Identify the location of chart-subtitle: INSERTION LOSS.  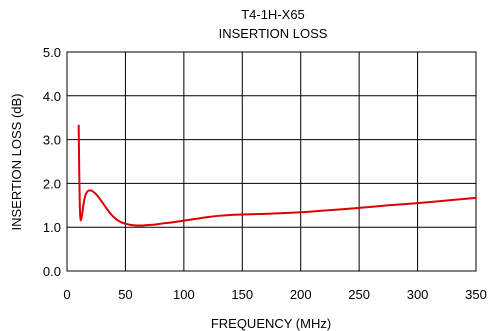
(273, 33).